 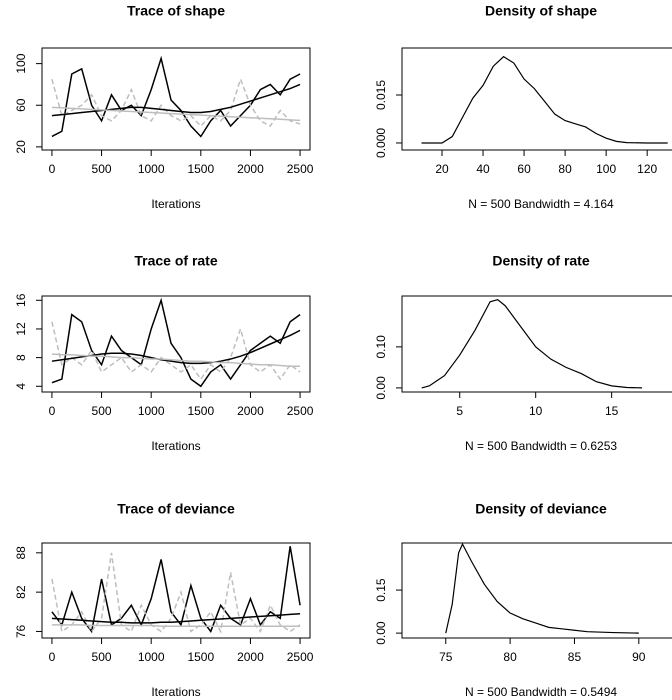 What do you see at coordinates (381, 590) in the screenshot?
I see `y-tick-label: 0.15` at bounding box center [381, 590].